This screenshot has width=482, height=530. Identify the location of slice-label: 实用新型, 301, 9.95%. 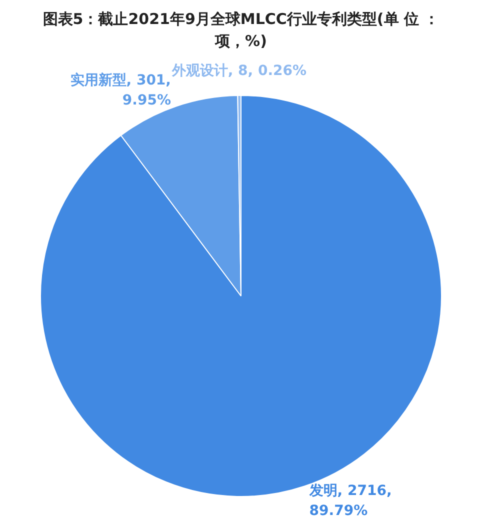
(120, 90).